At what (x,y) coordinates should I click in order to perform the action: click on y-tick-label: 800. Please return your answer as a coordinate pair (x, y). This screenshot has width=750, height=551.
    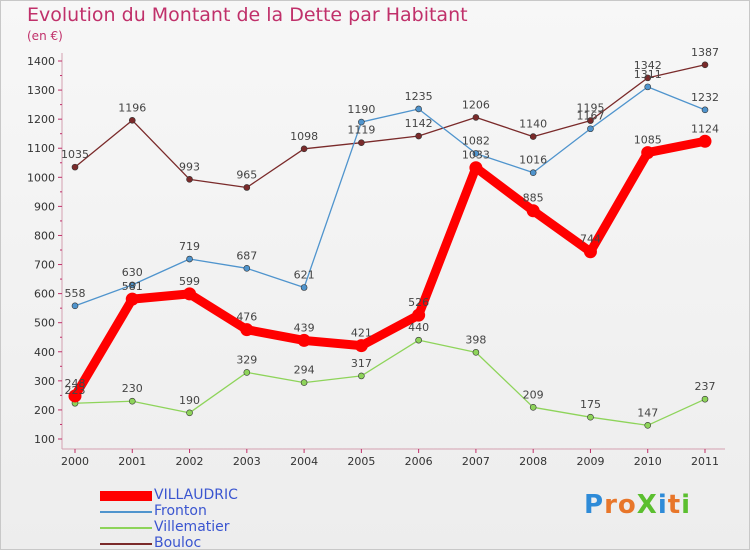
    Looking at the image, I should click on (44, 235).